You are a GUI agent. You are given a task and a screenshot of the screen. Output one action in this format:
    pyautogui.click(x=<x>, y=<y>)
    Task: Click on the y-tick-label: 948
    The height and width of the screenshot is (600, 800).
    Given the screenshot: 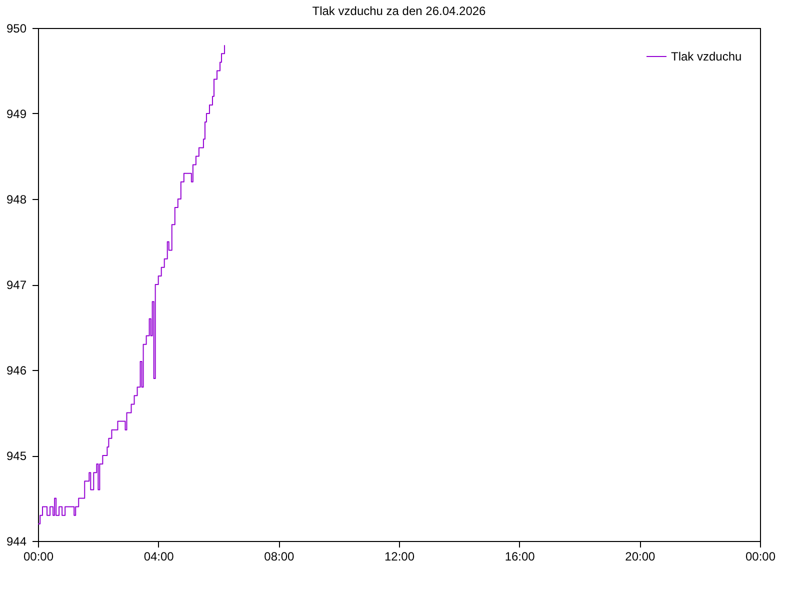 What is the action you would take?
    pyautogui.click(x=16, y=199)
    